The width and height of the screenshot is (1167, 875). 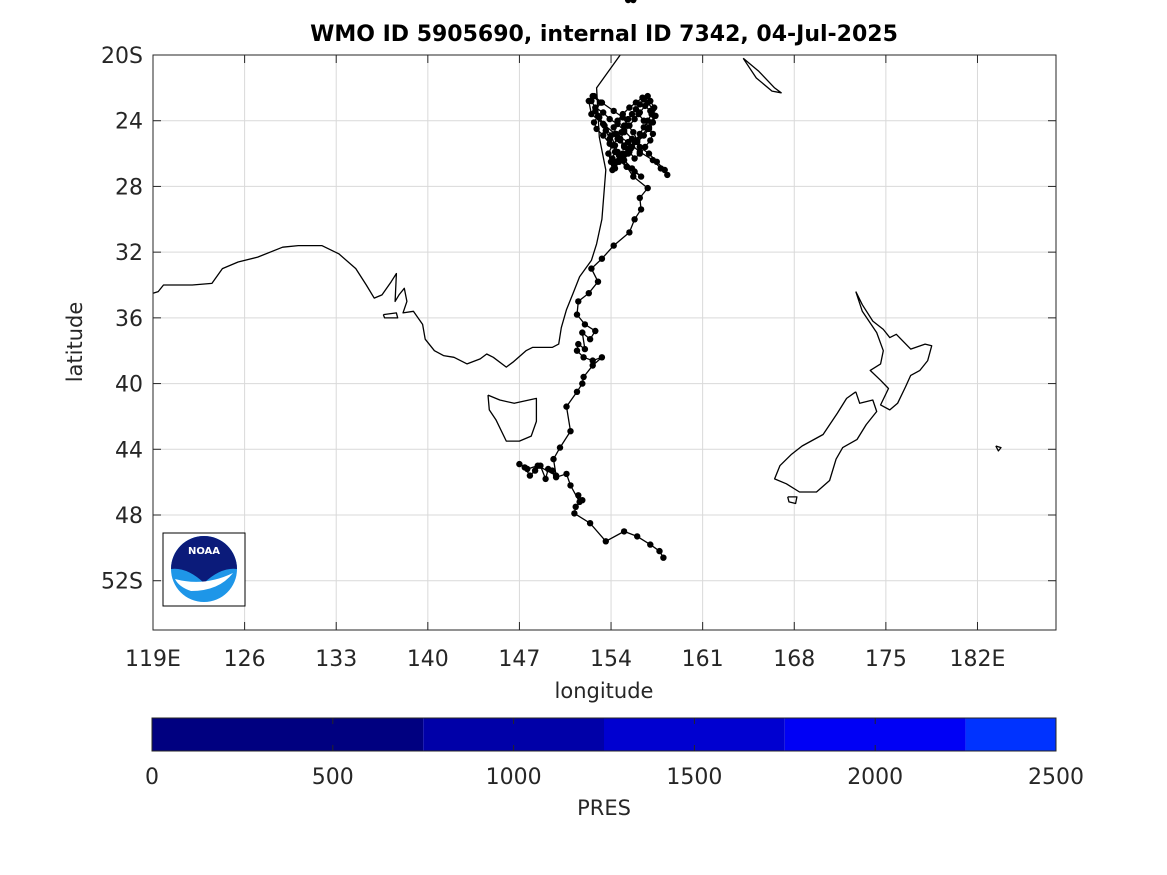 I want to click on y-tick-label: 40, so click(x=129, y=385).